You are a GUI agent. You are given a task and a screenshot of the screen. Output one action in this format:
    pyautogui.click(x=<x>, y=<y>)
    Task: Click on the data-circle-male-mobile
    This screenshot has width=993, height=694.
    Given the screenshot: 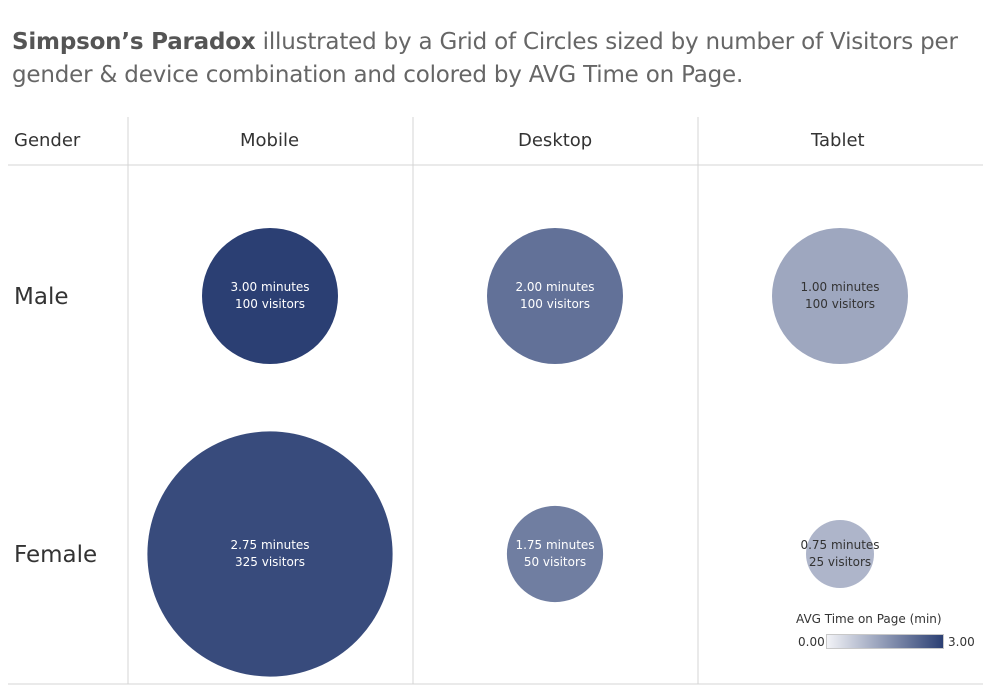 What is the action you would take?
    pyautogui.click(x=270, y=296)
    